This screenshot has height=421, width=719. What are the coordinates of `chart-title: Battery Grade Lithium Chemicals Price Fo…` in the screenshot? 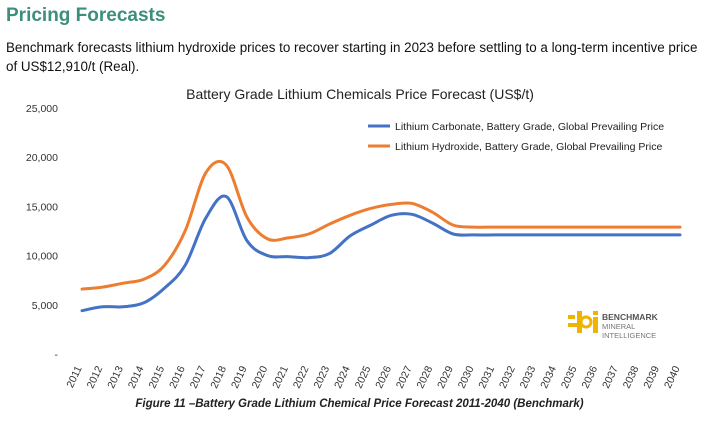 It's located at (360, 94).